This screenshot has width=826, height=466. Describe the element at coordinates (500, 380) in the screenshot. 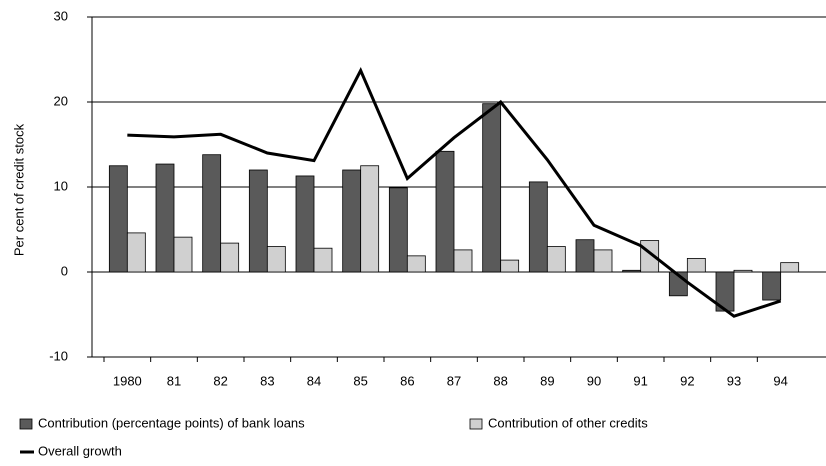

I see `x-tick-label: 88` at that location.